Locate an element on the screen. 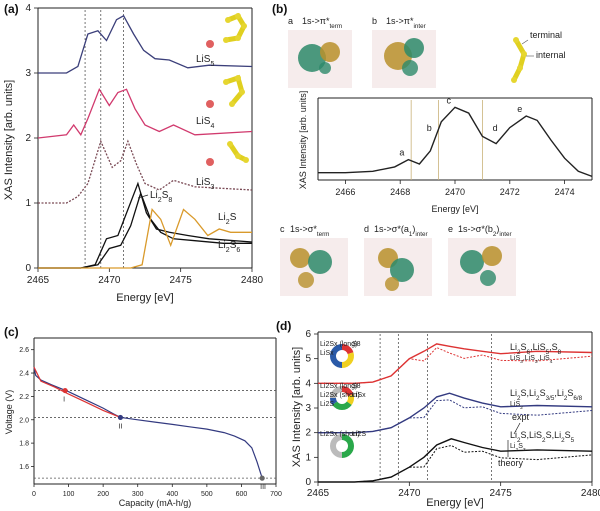 The image size is (600, 511). c-ytick-label: 2.4 is located at coordinates (24, 374).